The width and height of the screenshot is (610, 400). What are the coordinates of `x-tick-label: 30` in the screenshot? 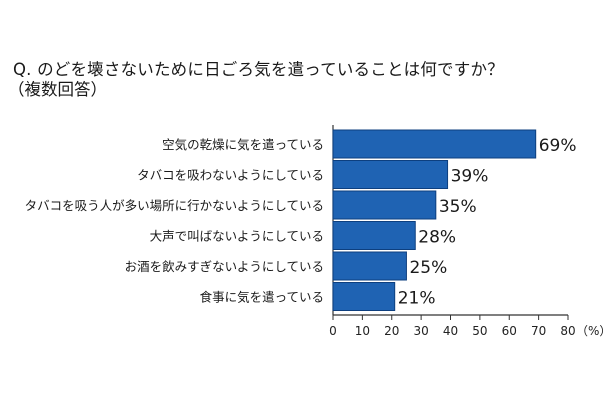 It's located at (420, 331).